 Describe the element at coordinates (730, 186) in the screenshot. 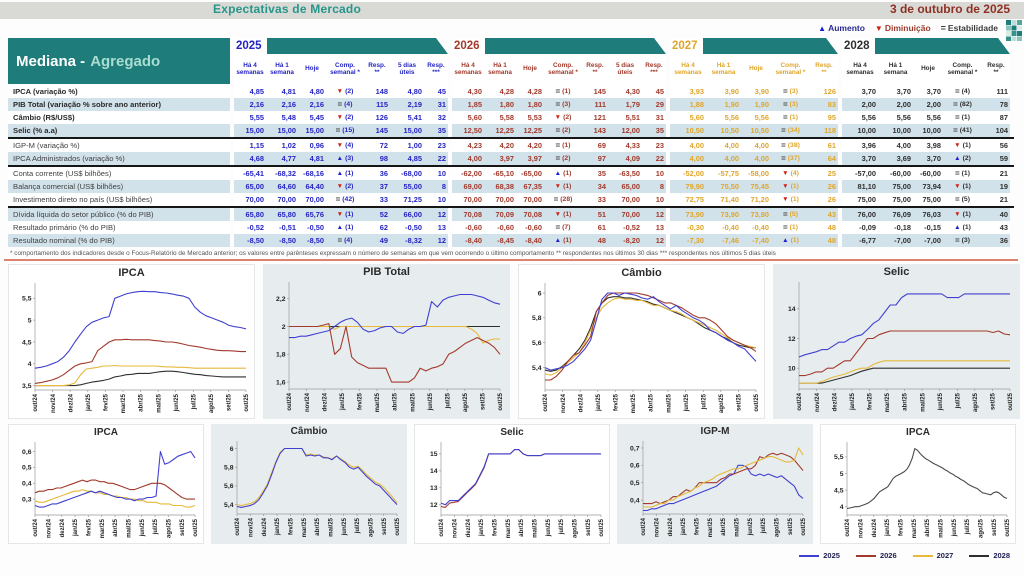

I see `value-cell: 75,50` at that location.